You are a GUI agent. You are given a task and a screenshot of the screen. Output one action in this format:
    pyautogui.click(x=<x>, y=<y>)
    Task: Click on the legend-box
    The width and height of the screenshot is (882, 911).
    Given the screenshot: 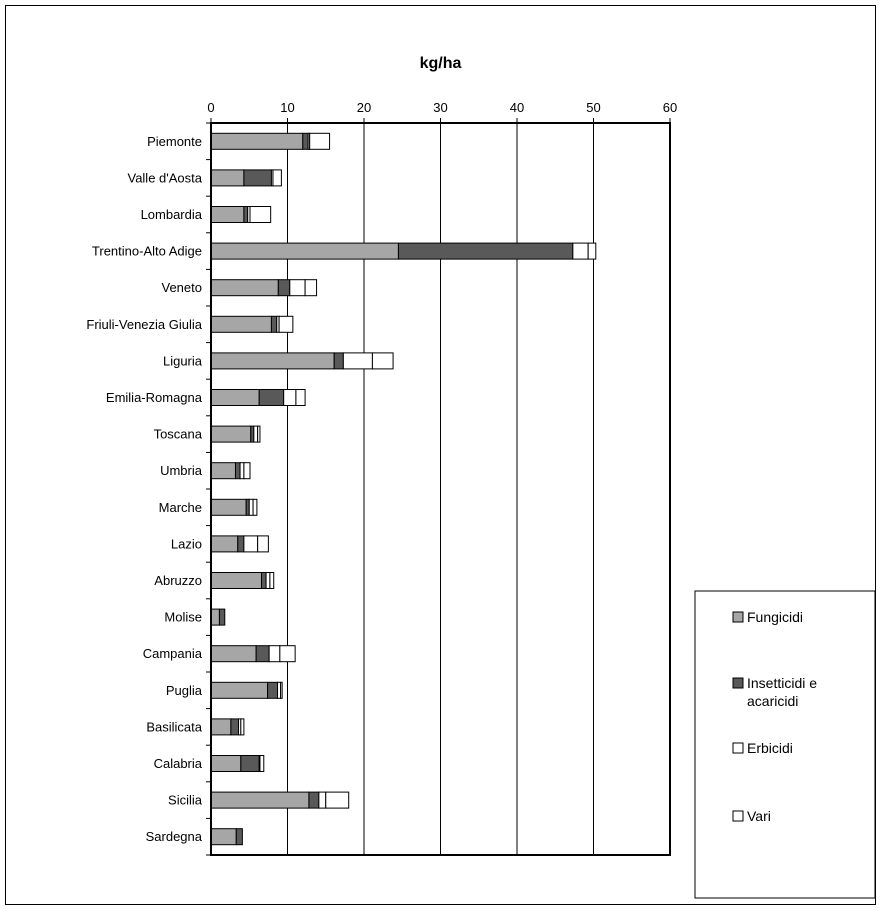 What is the action you would take?
    pyautogui.click(x=785, y=744)
    